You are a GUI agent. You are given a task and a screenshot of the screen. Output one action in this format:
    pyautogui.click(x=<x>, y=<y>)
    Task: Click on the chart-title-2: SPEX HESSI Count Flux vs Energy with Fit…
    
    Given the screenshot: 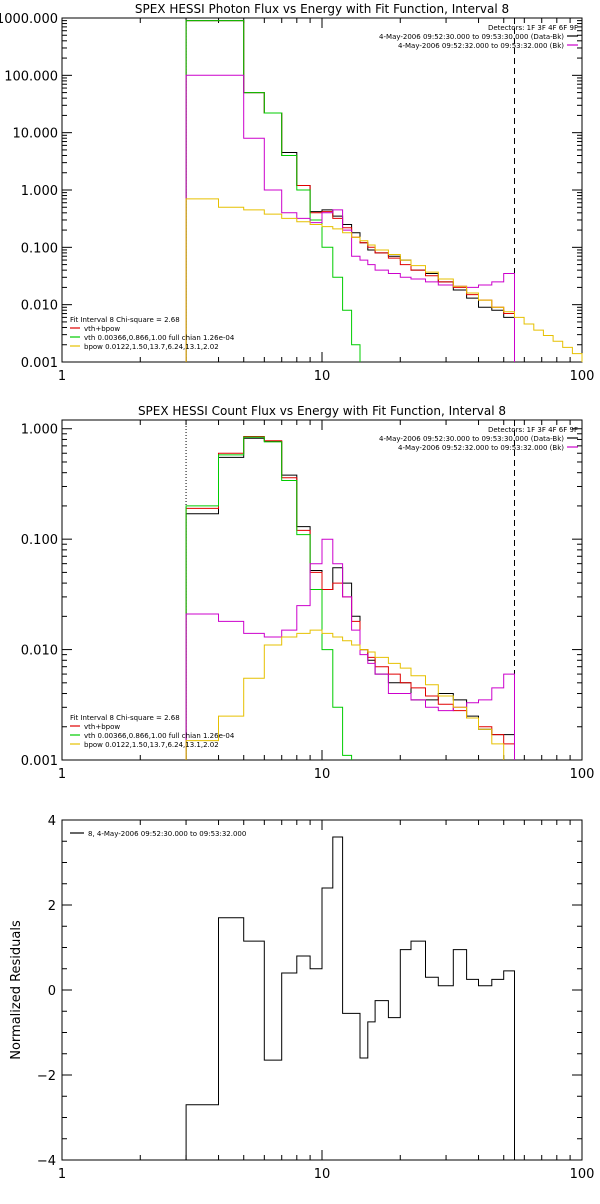 What is the action you would take?
    pyautogui.click(x=322, y=411)
    